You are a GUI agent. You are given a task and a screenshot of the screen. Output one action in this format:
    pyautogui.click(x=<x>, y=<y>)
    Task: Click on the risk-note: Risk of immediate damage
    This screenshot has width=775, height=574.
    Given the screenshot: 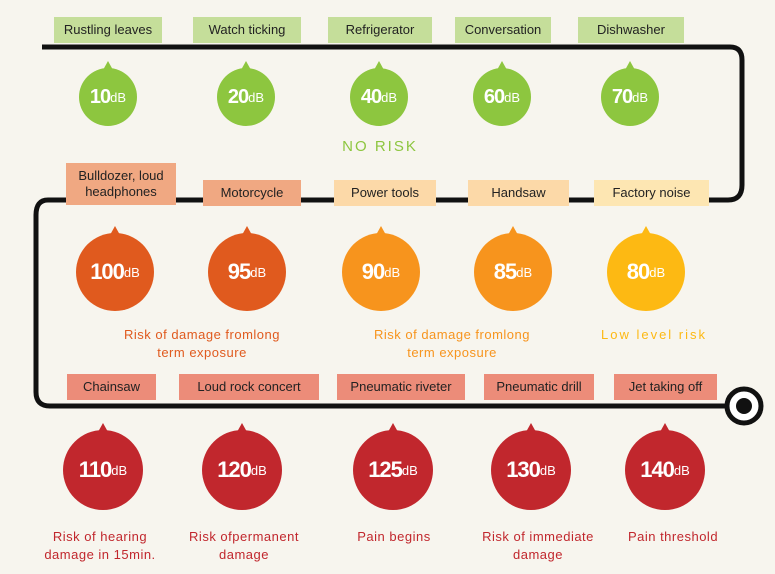 What is the action you would take?
    pyautogui.click(x=538, y=545)
    